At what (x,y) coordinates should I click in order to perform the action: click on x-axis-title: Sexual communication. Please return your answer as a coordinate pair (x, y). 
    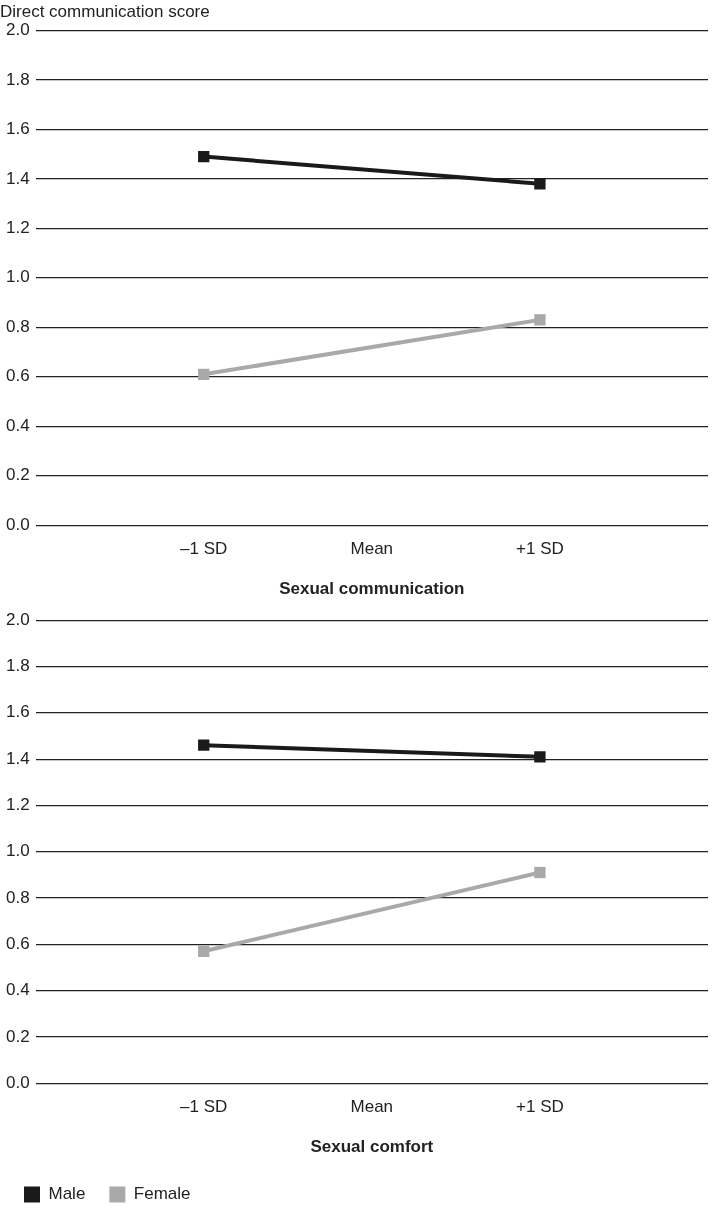
    Looking at the image, I should click on (372, 589).